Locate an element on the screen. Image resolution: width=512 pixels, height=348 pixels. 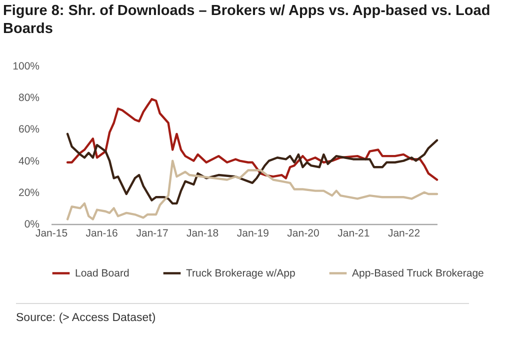
chart-title: Figure 8: Shr. of Downloads – Brokers w/ Apps vs. App-based vs. Load Boards is located at coordinates (247, 20).